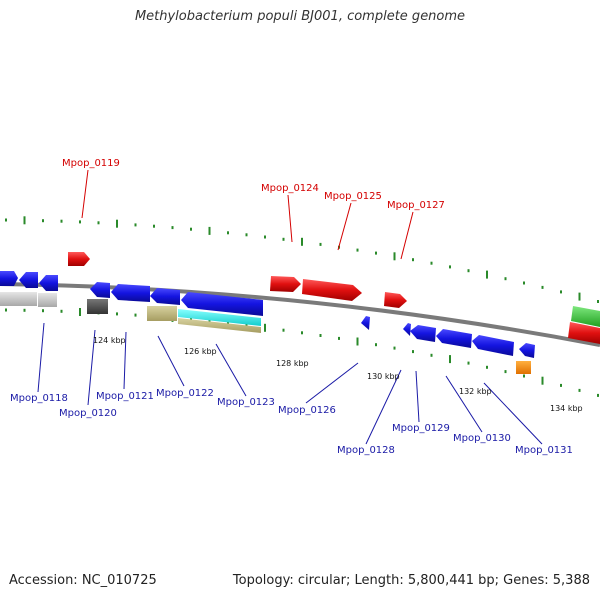  What do you see at coordinates (475, 391) in the screenshot?
I see `scale-label-132: 132 kbp` at bounding box center [475, 391].